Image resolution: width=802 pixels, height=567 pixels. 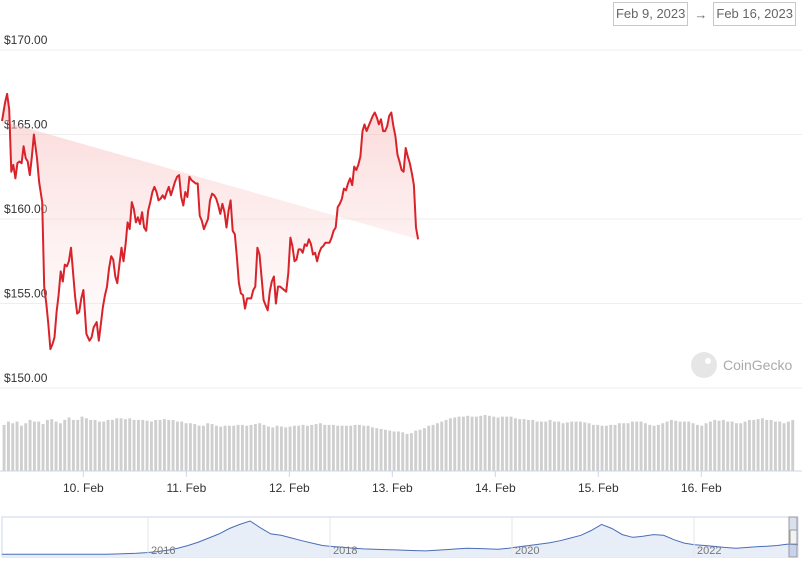 What do you see at coordinates (741, 365) in the screenshot?
I see `coingecko-watermark: CoinGecko` at bounding box center [741, 365].